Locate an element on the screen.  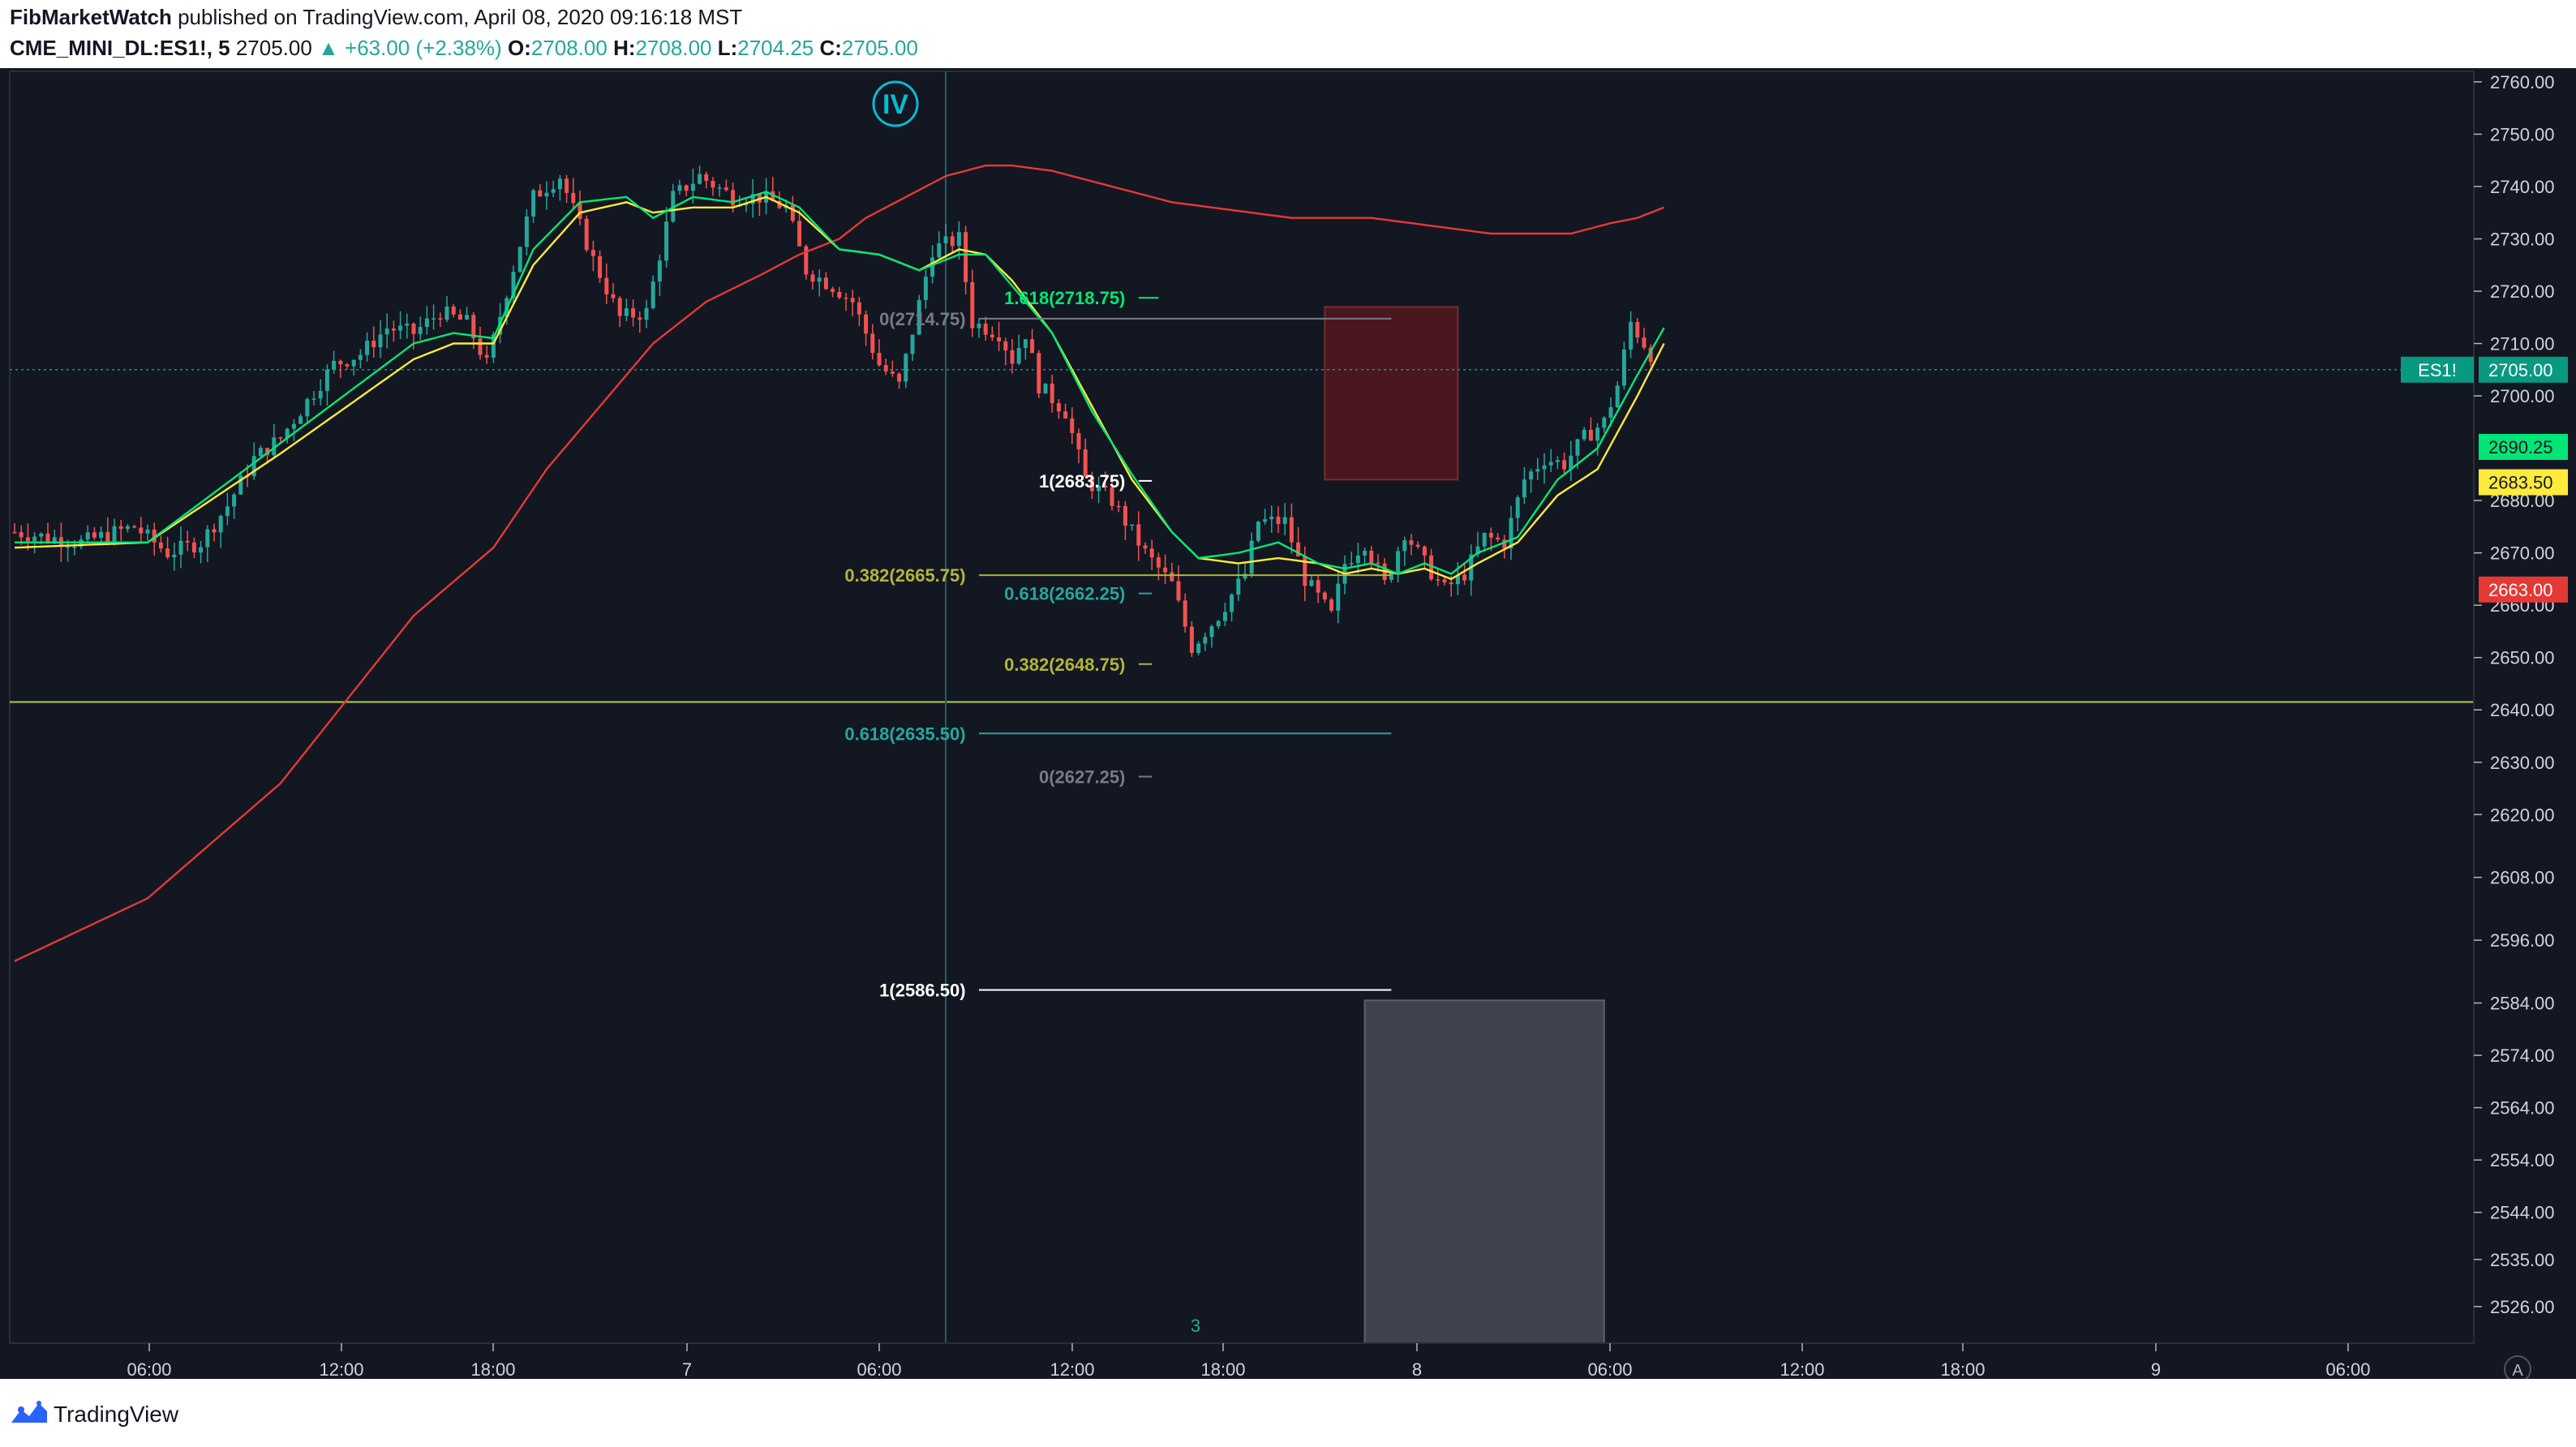
price-tick-label: 2596.00 is located at coordinates (2522, 940).